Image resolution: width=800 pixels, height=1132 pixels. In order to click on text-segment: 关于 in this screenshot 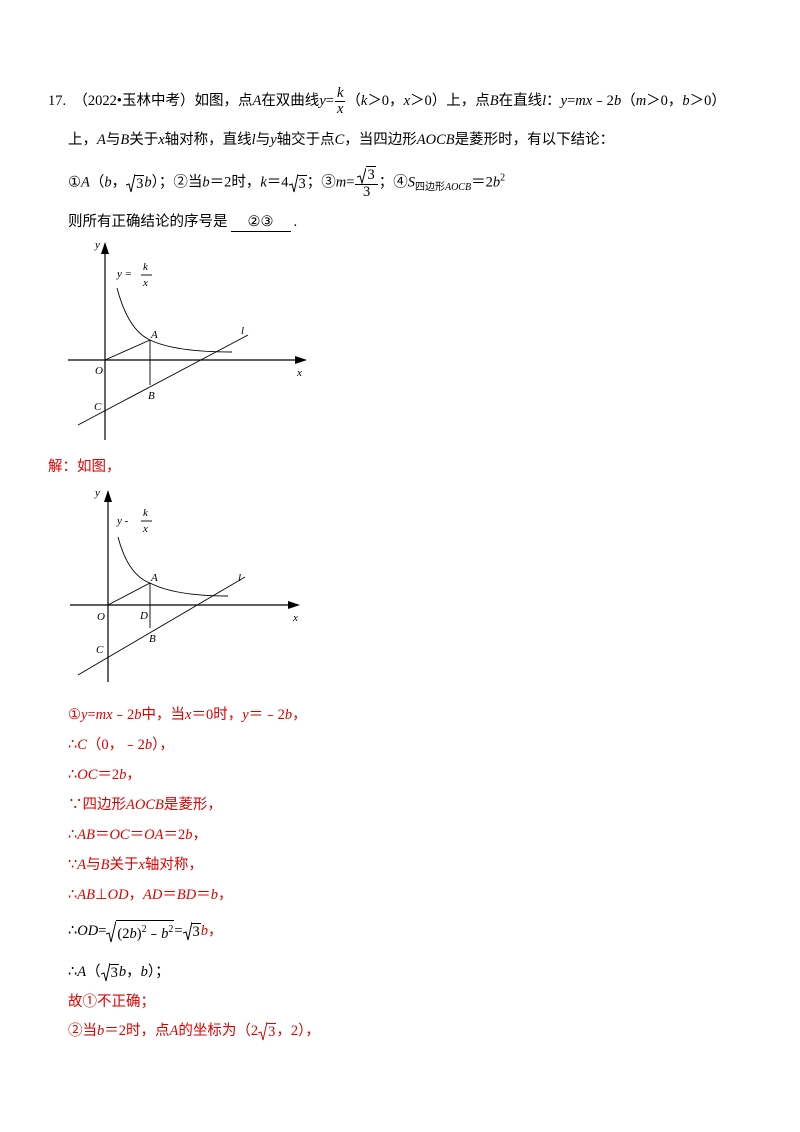, I will do `click(144, 140)`.